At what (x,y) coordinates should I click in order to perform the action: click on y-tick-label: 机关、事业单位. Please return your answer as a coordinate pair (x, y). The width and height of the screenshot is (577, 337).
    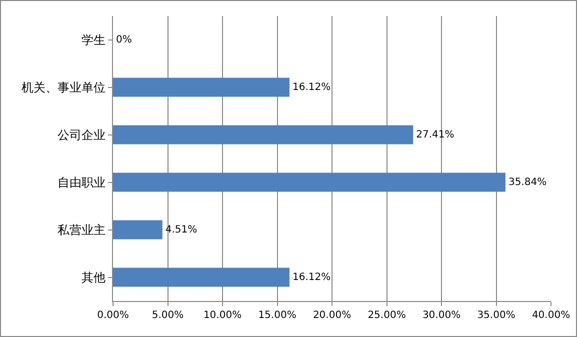
    Looking at the image, I should click on (64, 87).